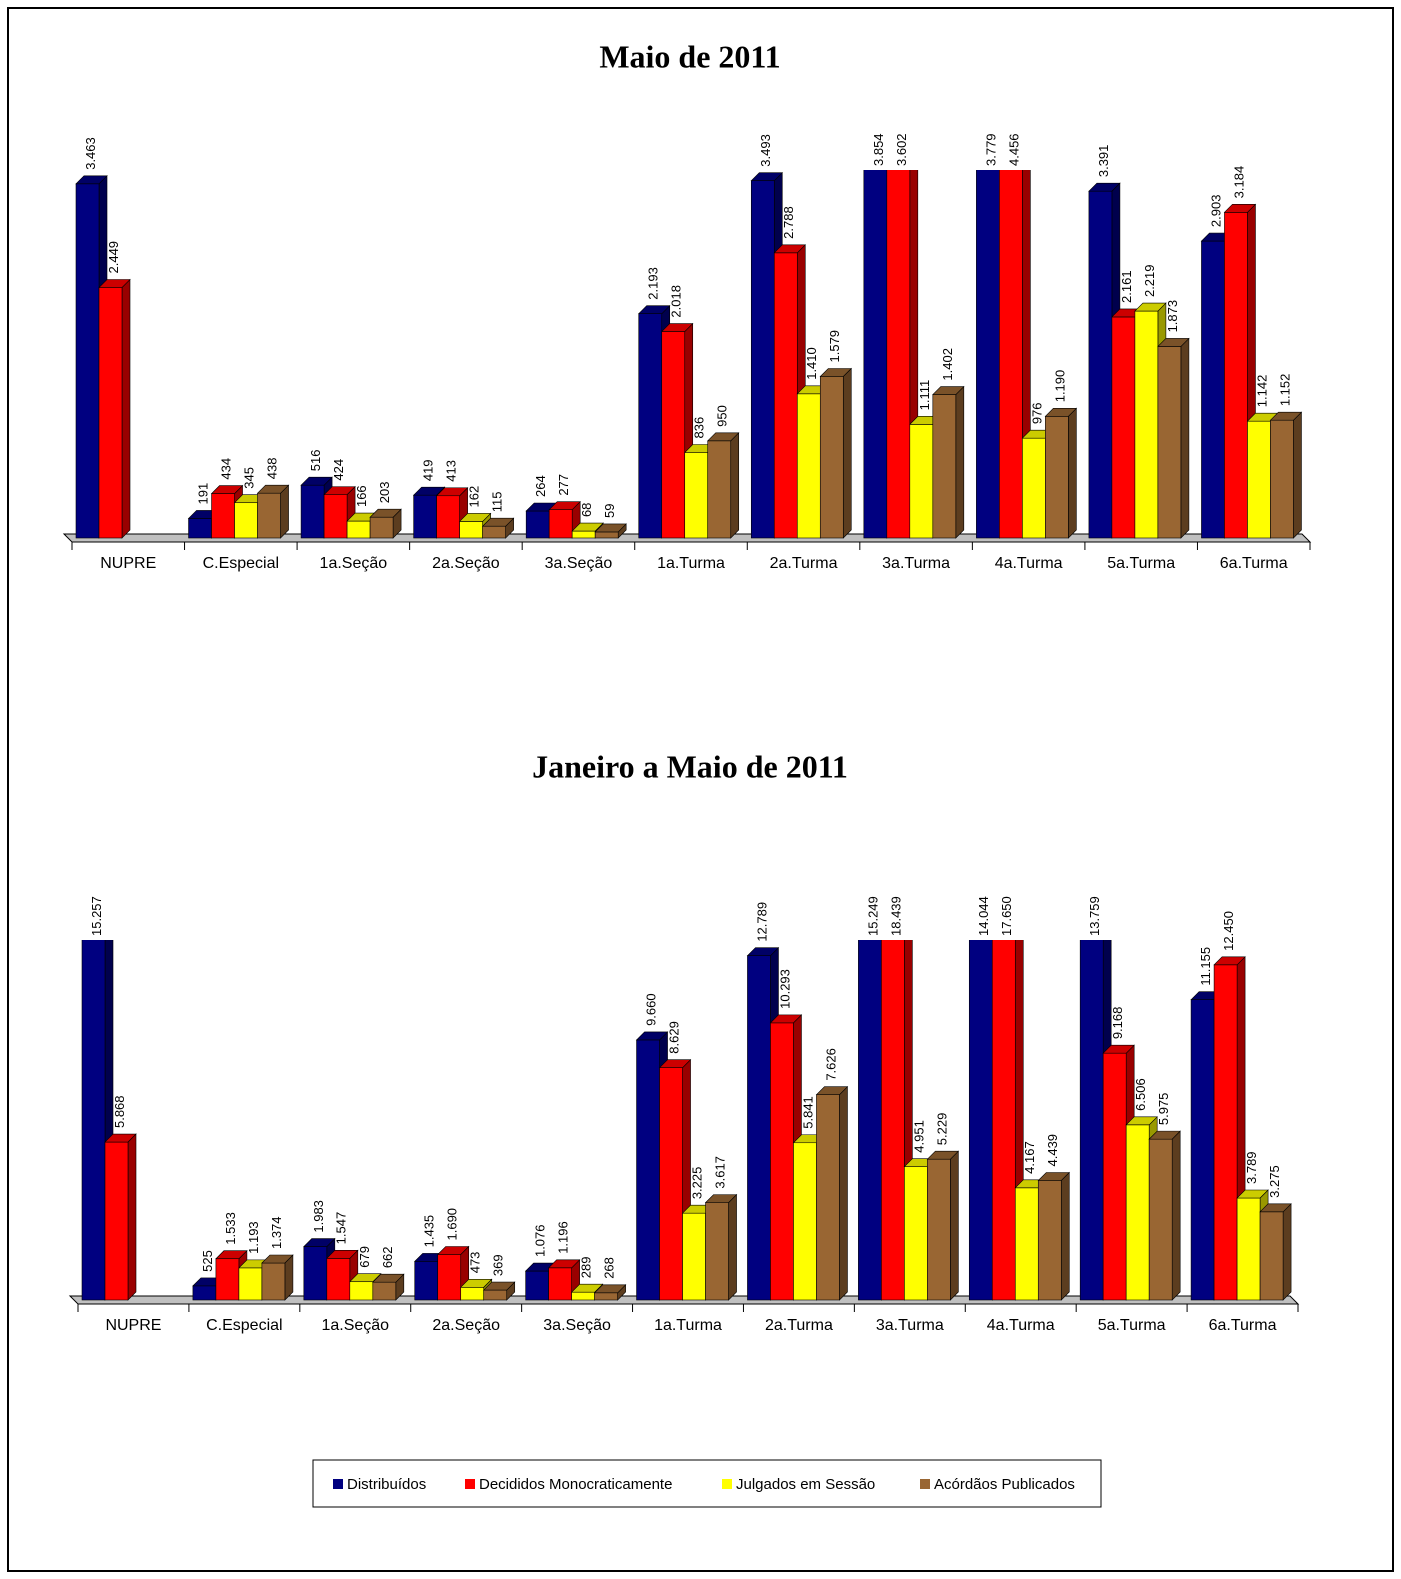  I want to click on value-label: 162, so click(474, 497).